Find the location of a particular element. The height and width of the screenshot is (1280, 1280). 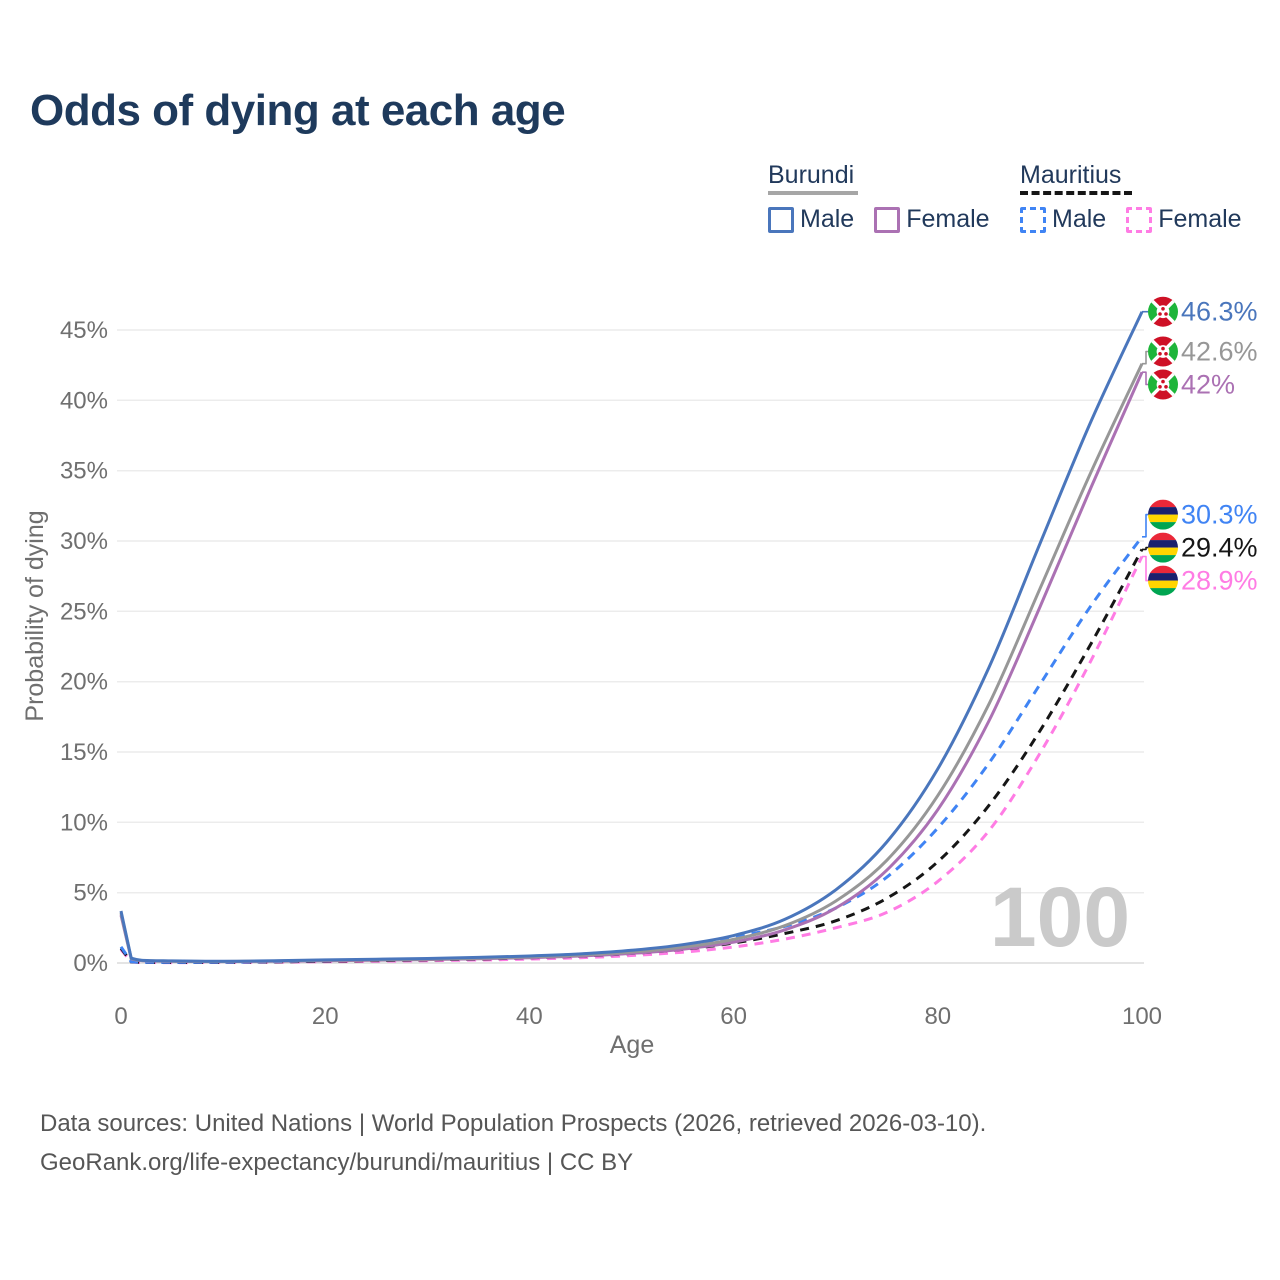

y-tick-label: 5% is located at coordinates (90, 893).